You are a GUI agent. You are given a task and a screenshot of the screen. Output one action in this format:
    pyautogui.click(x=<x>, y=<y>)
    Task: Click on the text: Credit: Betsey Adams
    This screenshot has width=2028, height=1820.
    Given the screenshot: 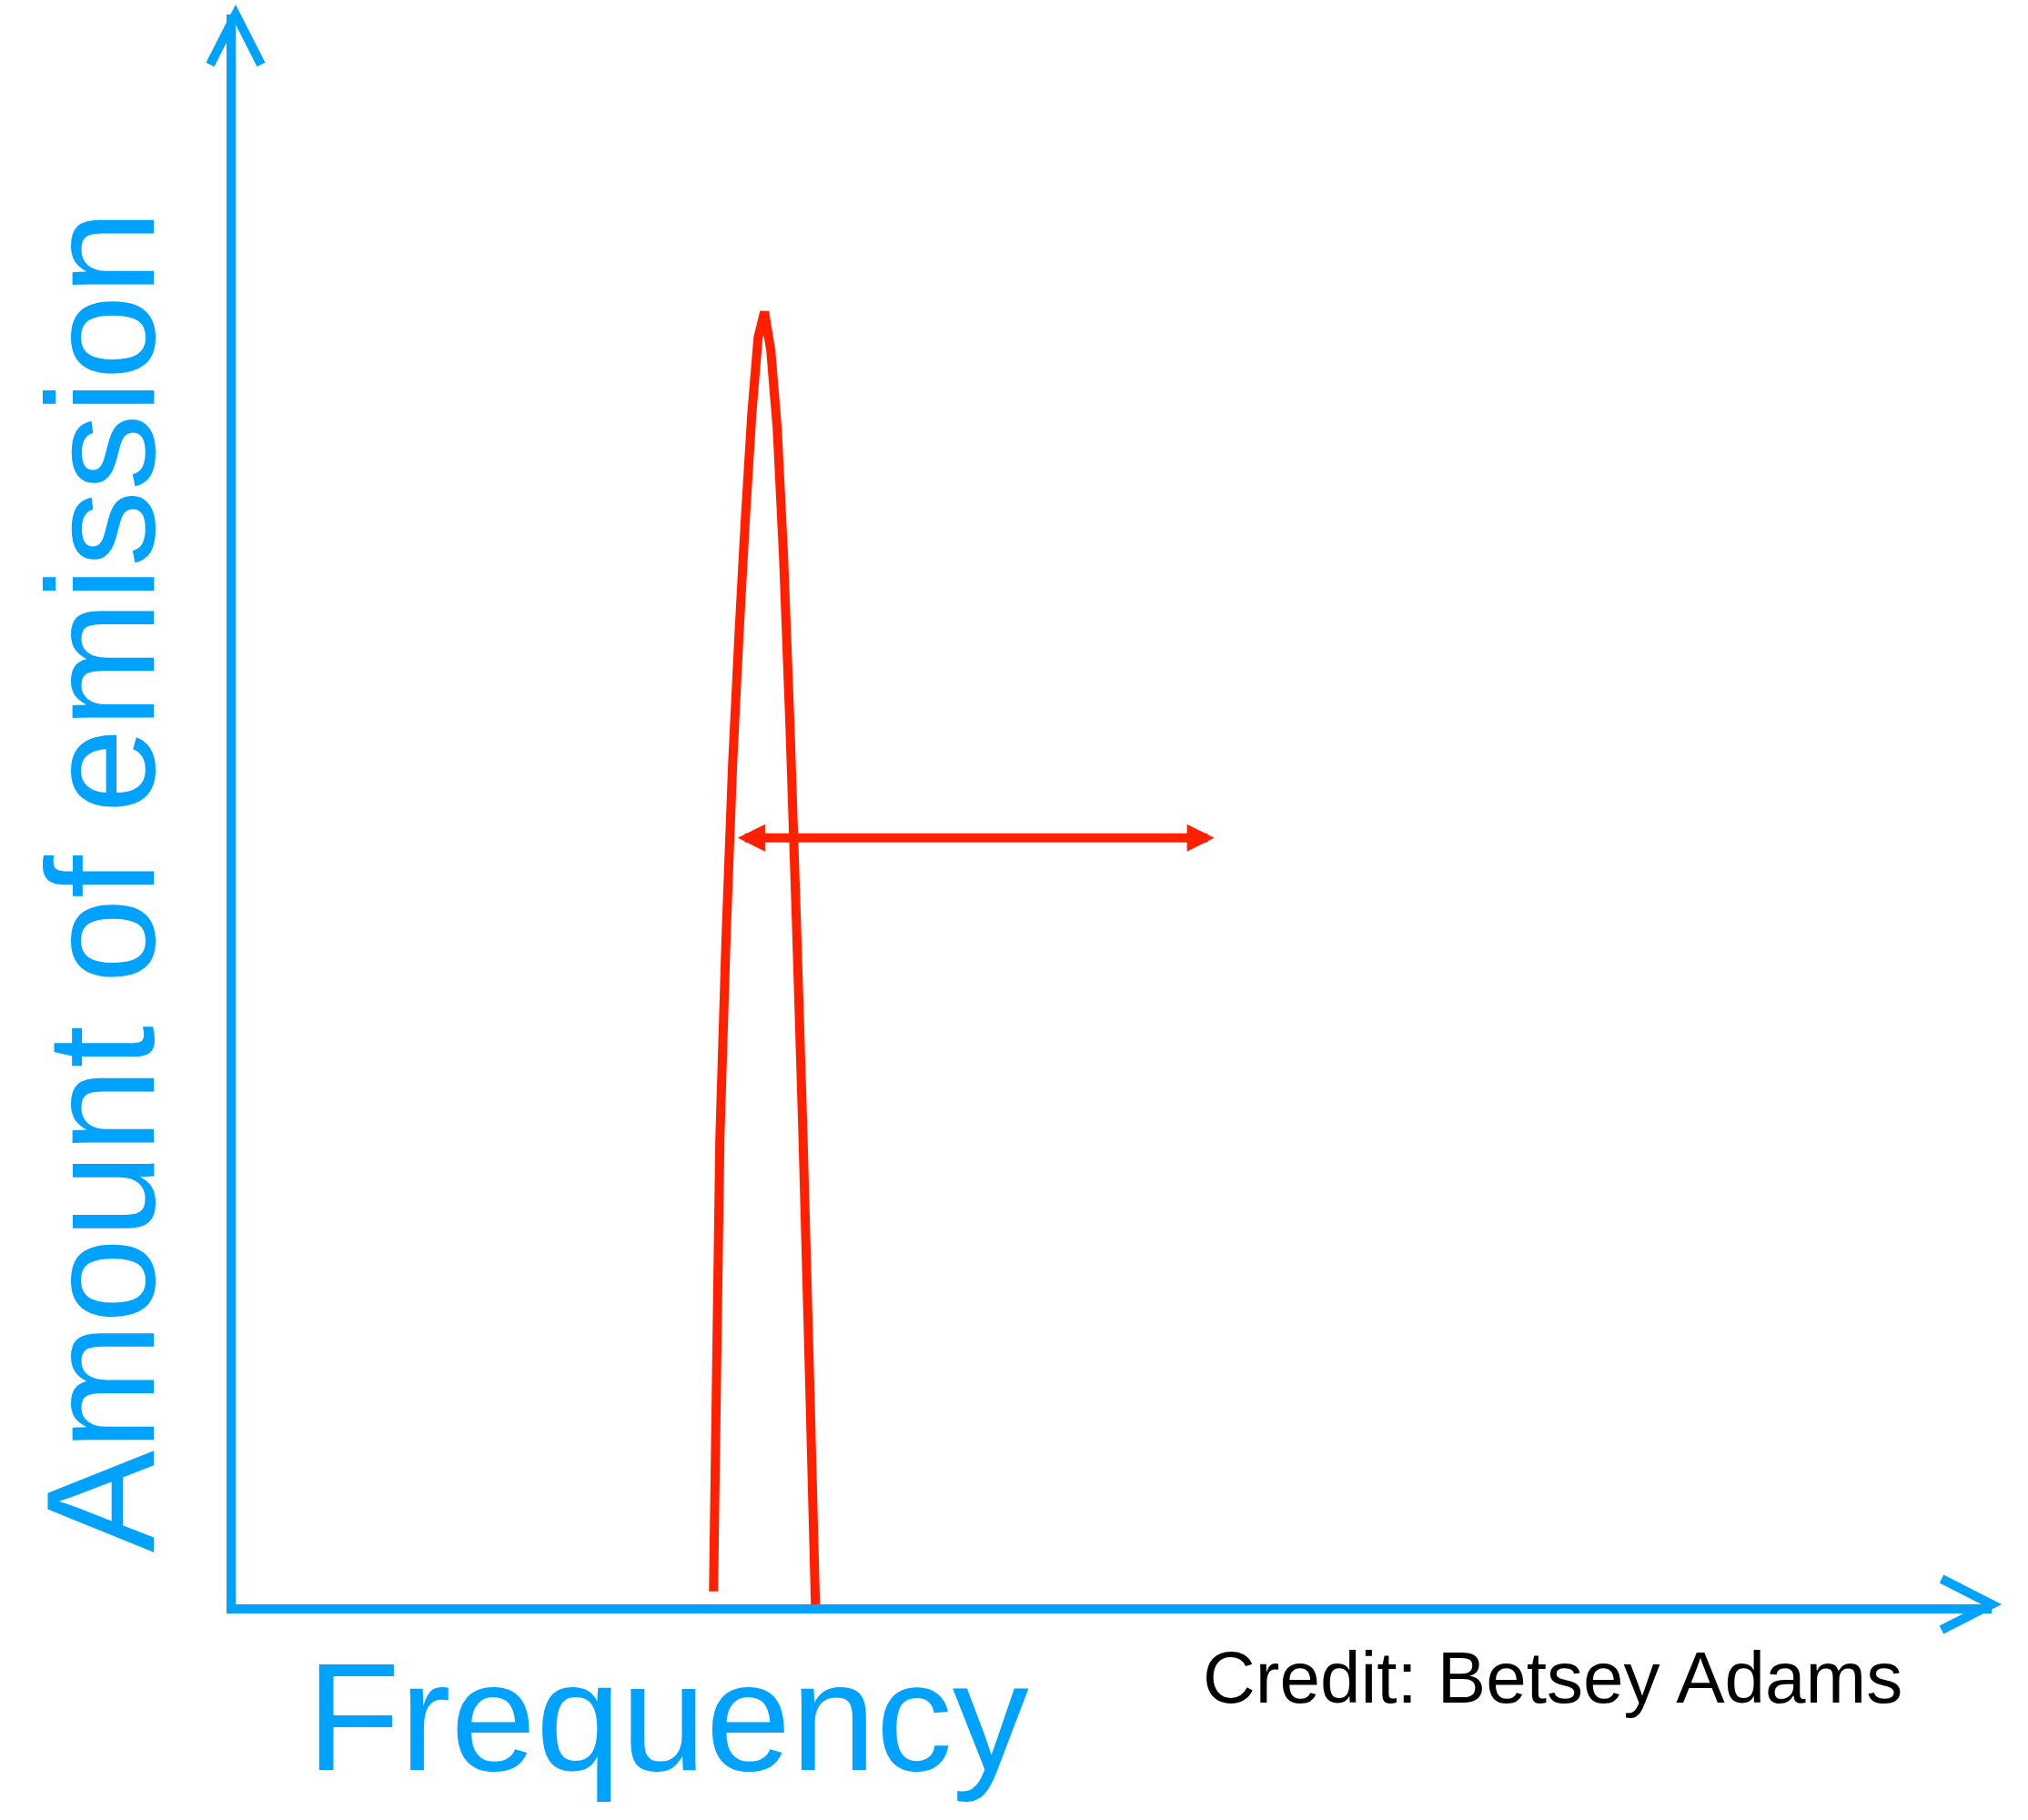 What is the action you would take?
    pyautogui.click(x=1553, y=1678)
    